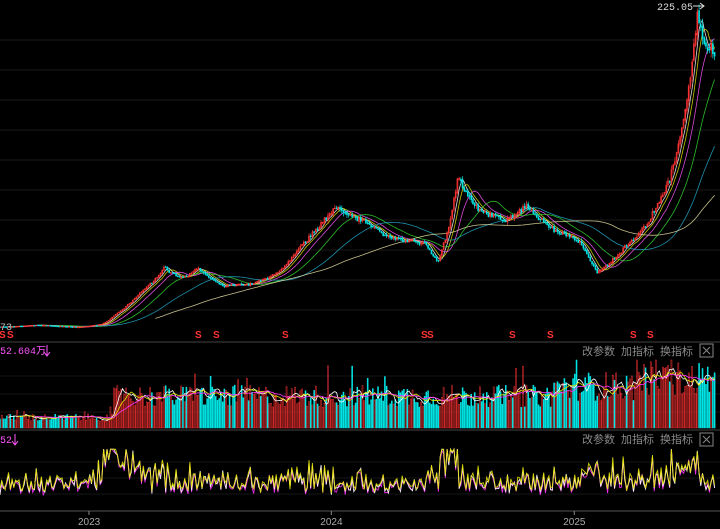 Image resolution: width=720 pixels, height=529 pixels. Describe the element at coordinates (637, 439) in the screenshot. I see `indicator-add-indicator-button: 加指标` at that location.